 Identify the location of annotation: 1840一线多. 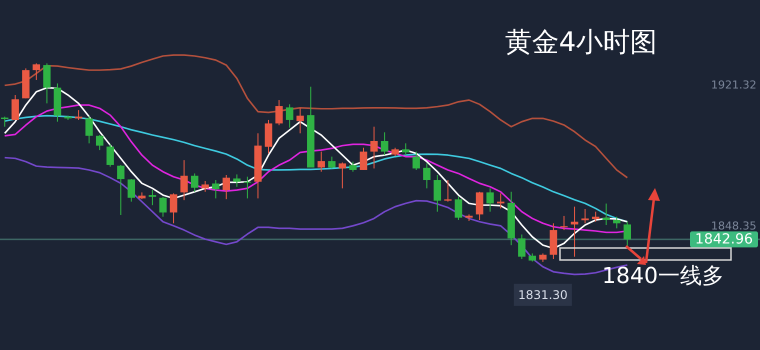
(663, 276).